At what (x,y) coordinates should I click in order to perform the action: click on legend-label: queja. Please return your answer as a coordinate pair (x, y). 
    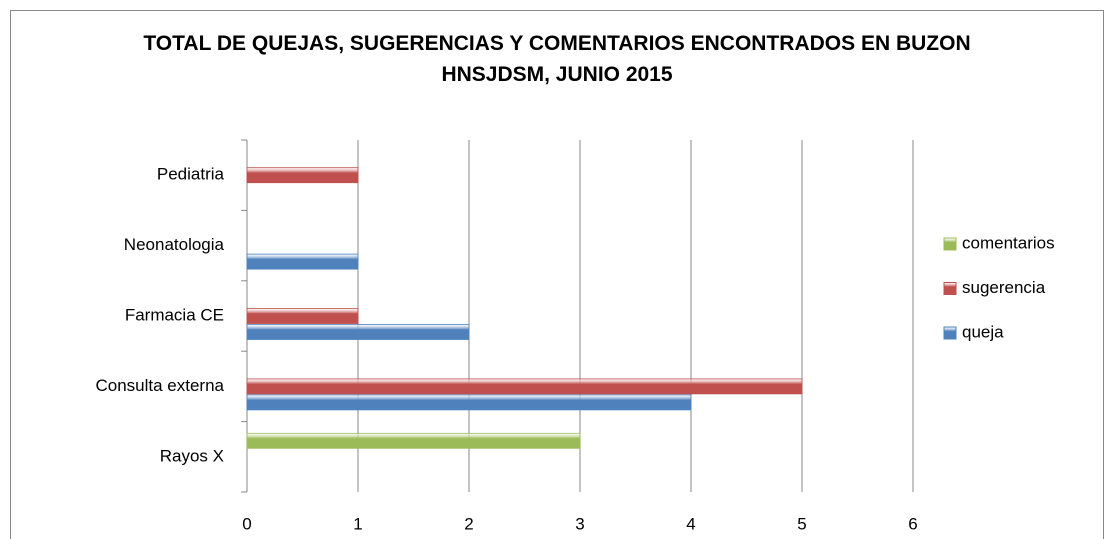
    Looking at the image, I should click on (983, 331).